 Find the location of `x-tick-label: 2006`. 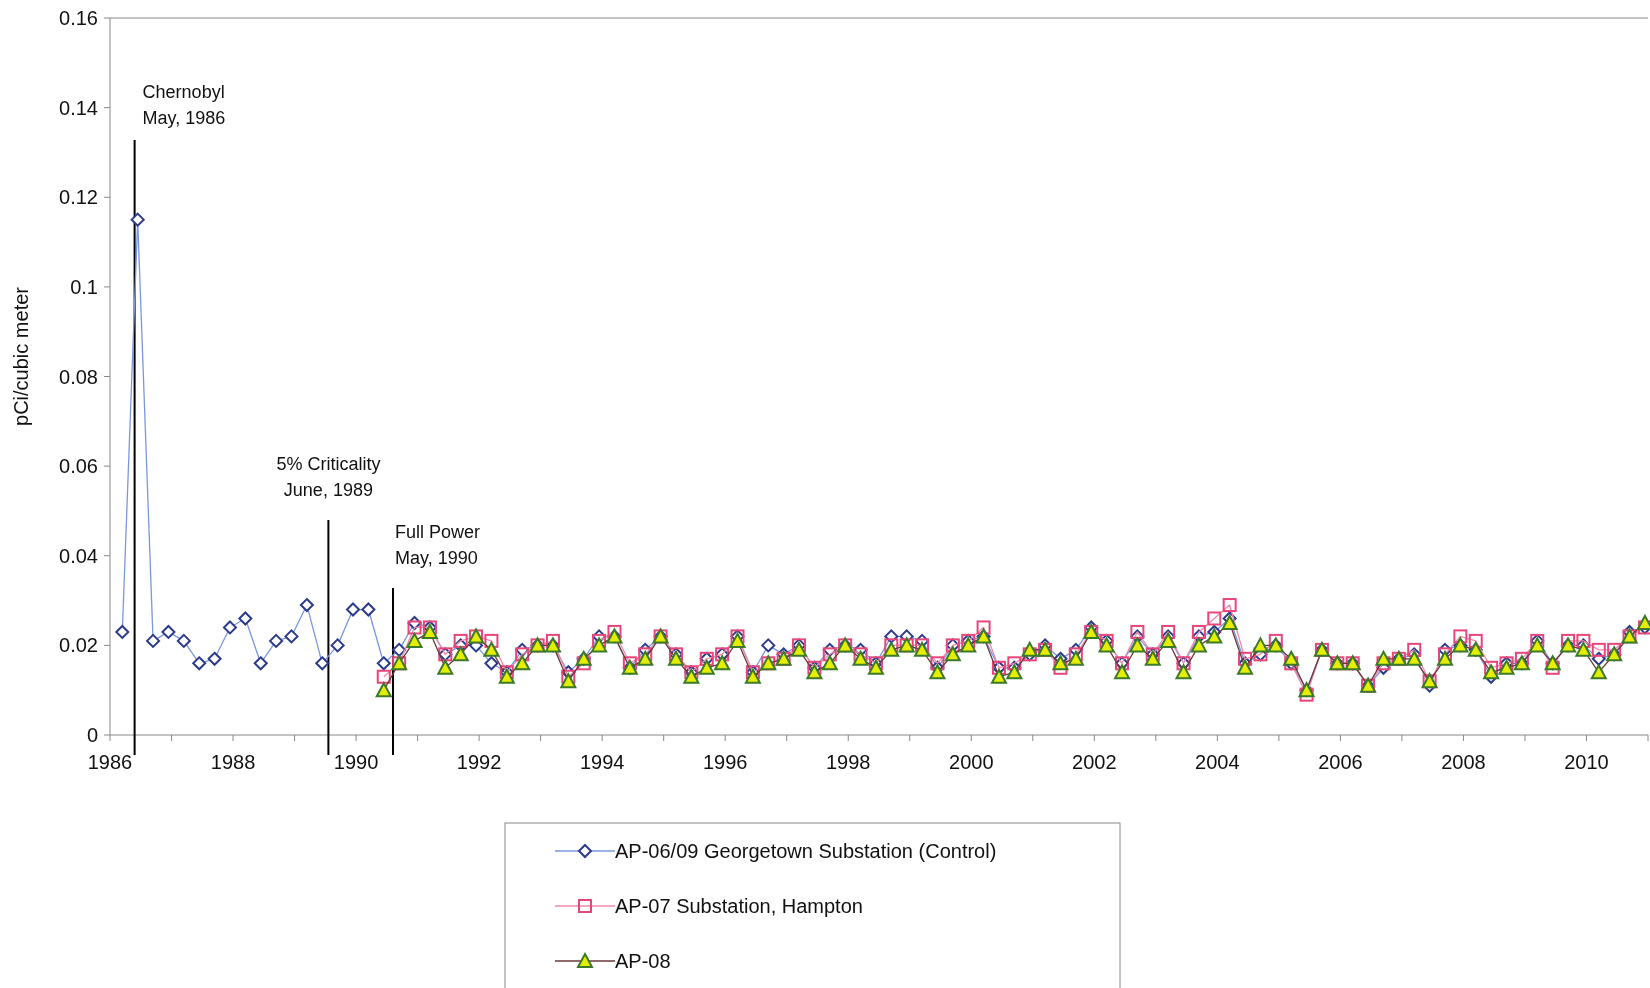

x-tick-label: 2006 is located at coordinates (1340, 762).